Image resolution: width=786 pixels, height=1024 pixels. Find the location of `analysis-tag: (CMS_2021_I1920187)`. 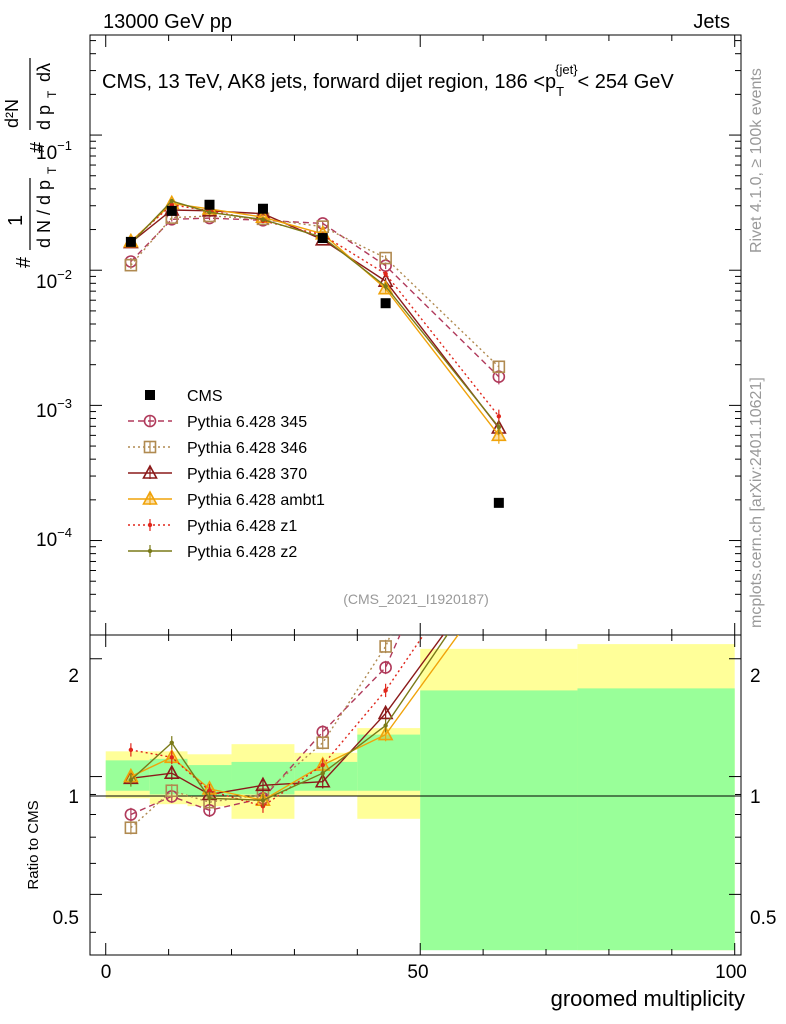

analysis-tag: (CMS_2021_I1920187) is located at coordinates (416, 599).